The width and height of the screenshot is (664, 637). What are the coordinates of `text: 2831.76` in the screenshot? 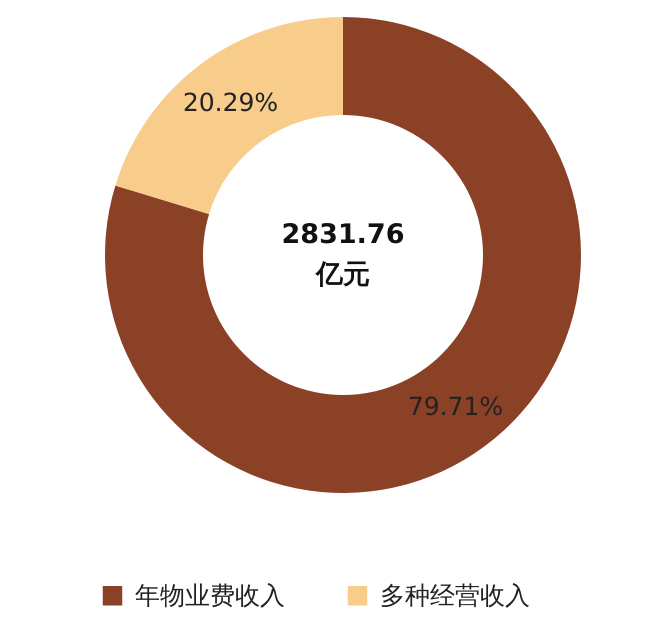 It's located at (343, 234).